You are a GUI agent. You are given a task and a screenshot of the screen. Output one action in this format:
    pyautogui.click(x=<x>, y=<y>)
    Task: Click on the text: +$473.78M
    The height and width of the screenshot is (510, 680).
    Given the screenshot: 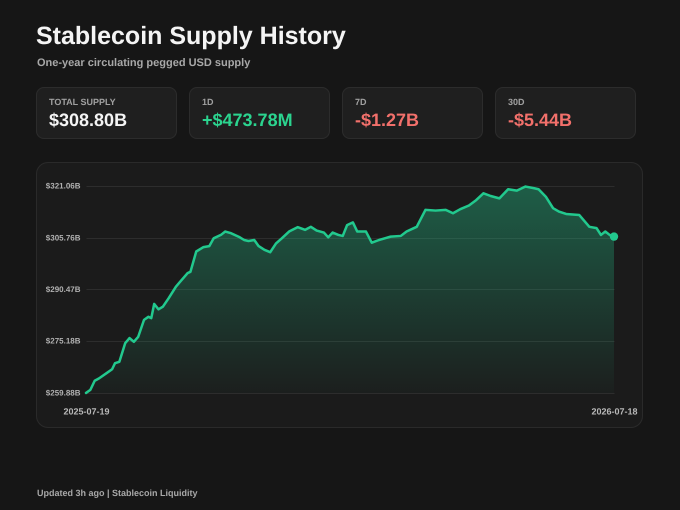 What is the action you would take?
    pyautogui.click(x=248, y=120)
    